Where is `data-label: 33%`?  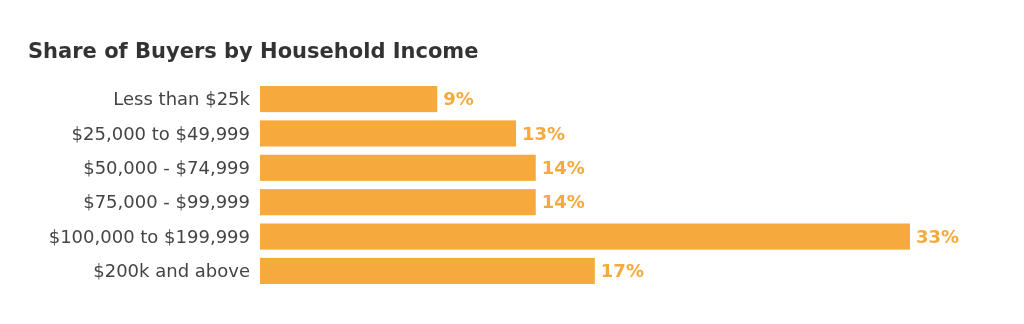 data-label: 33% is located at coordinates (938, 236).